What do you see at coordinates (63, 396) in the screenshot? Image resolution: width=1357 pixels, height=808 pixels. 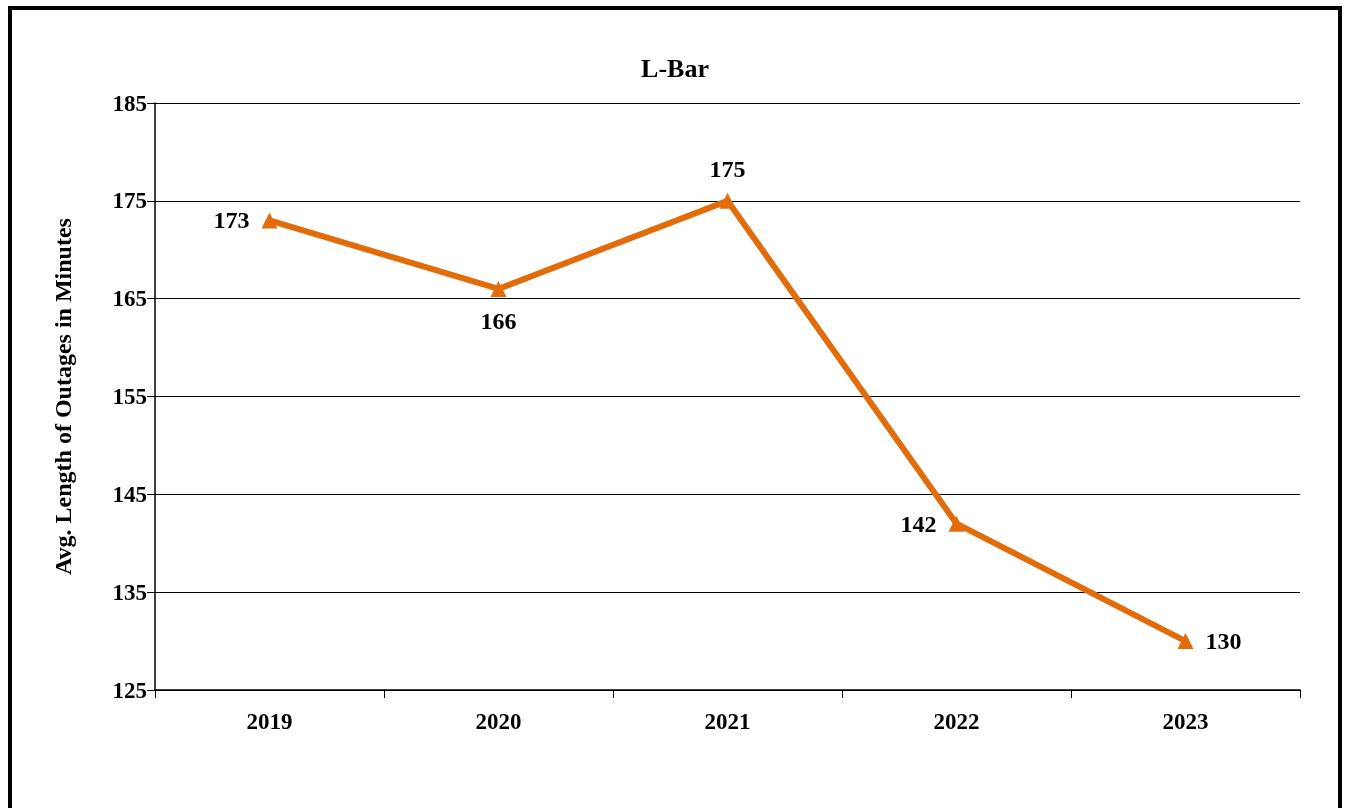 I see `y-axis-title: Avg. Length of Outages in Minutes` at bounding box center [63, 396].